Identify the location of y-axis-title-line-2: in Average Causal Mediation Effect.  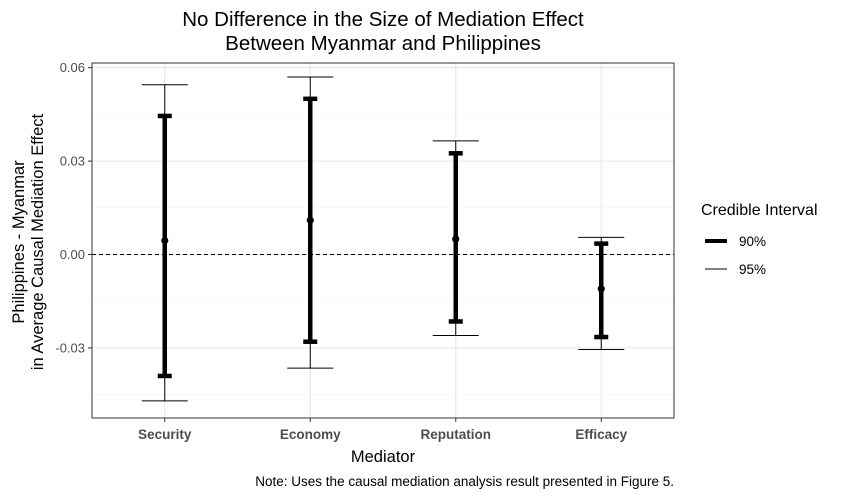
(38, 241).